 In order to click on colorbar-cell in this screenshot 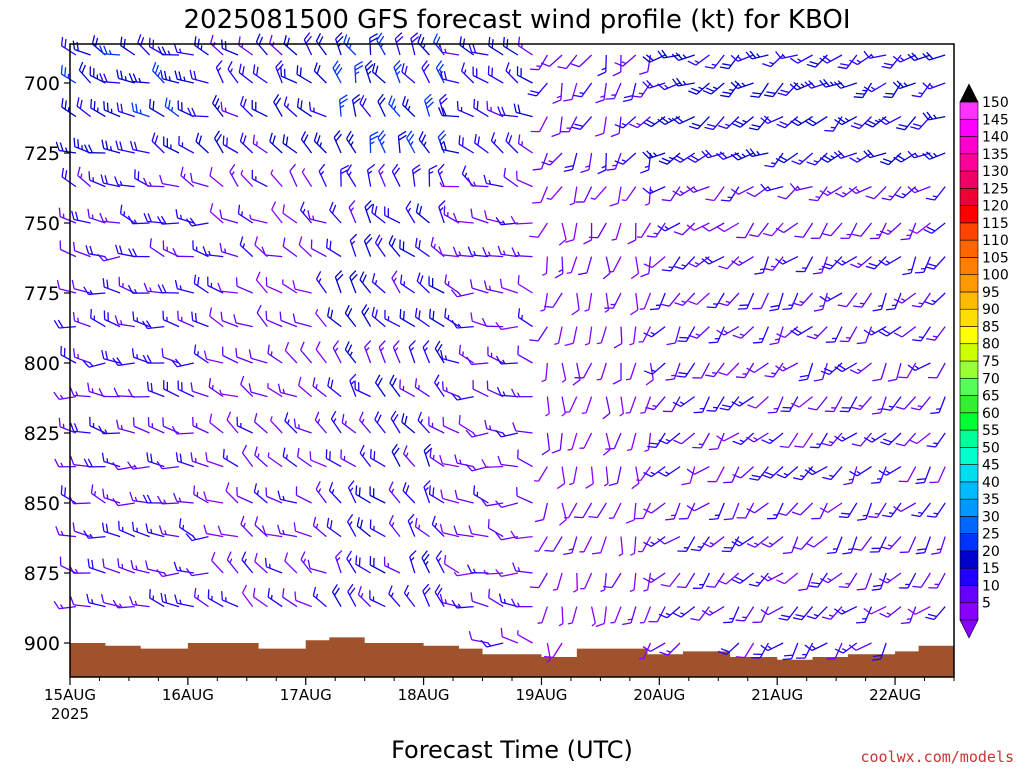, I will do `click(969, 335)`.